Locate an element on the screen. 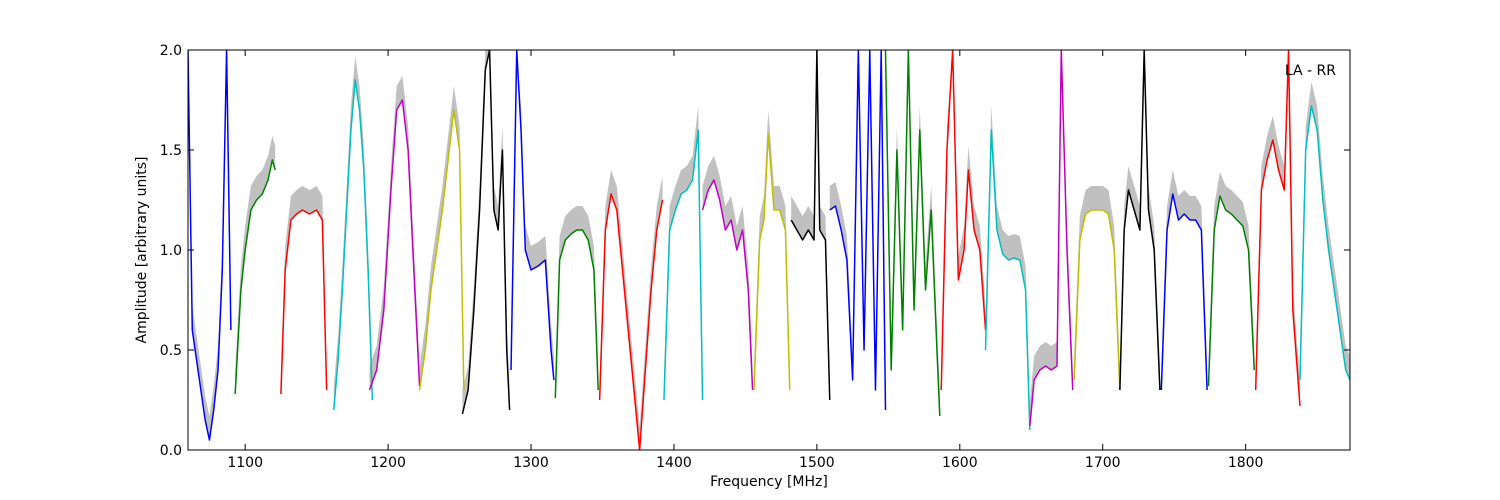  y-tick-label: 1.5 is located at coordinates (171, 151).